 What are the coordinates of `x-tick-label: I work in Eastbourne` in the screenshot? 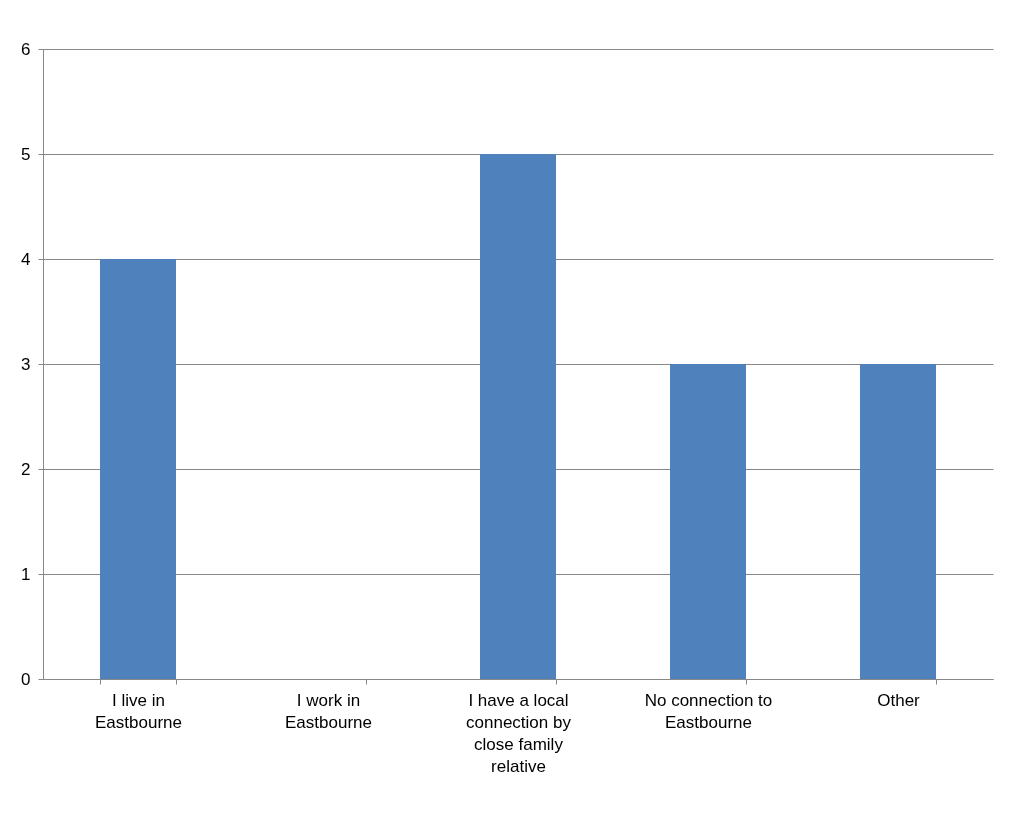 It's located at (328, 711).